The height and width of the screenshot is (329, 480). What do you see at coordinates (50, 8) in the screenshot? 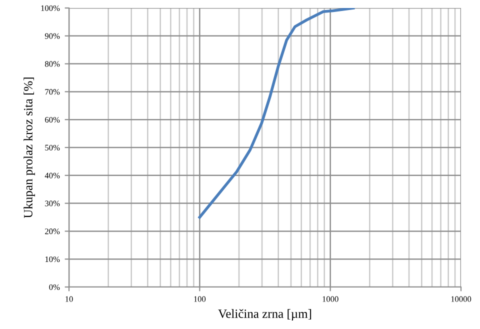
I see `y-tick-label: 100%` at bounding box center [50, 8].